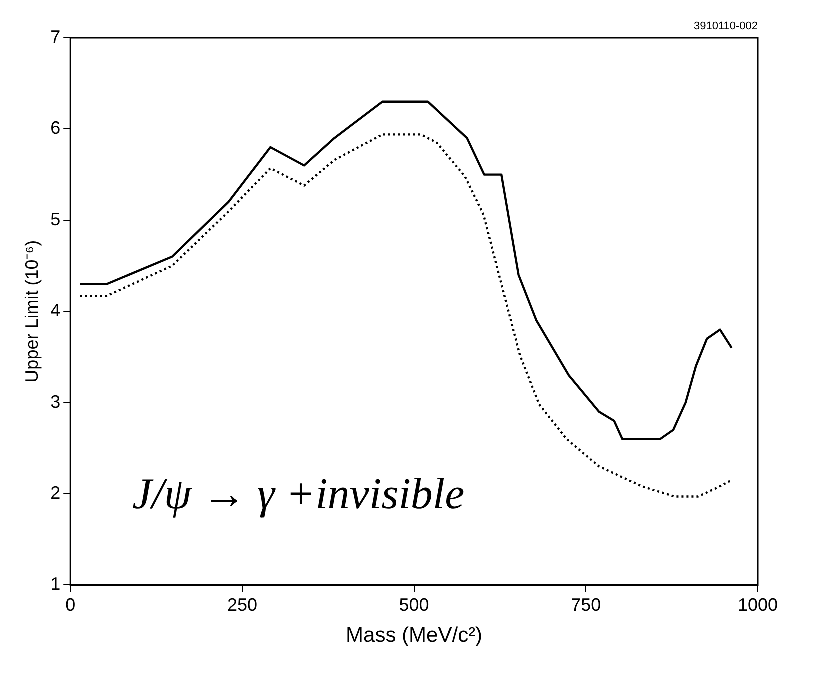 The height and width of the screenshot is (674, 813). I want to click on x-axis-title: Mass (MeV/c²), so click(414, 636).